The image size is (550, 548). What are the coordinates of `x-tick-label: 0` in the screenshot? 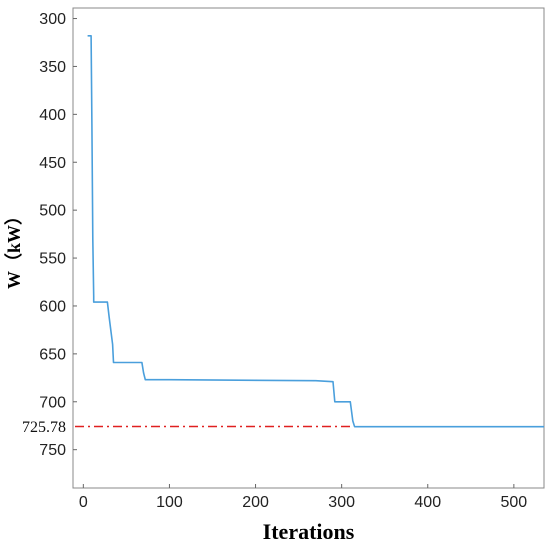 It's located at (83, 502).